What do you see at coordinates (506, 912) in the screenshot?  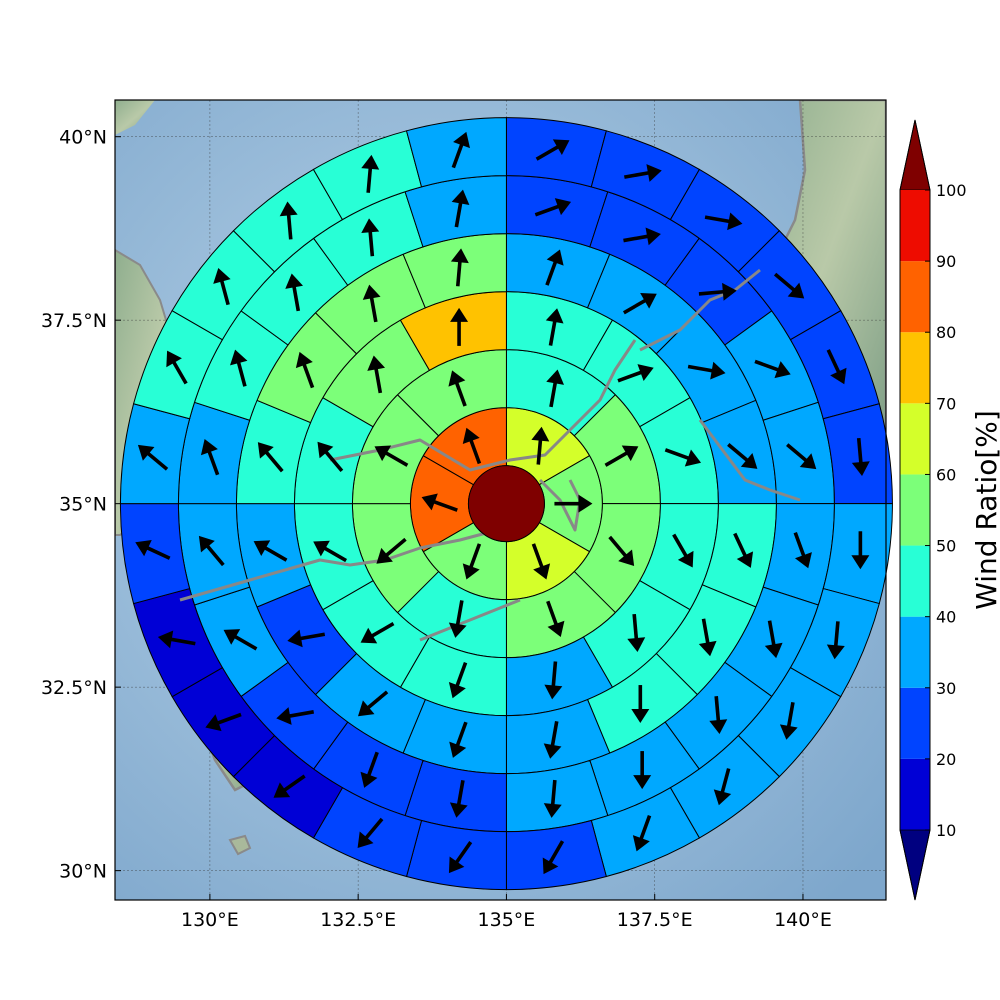 I see `x-axis-ticks: 130°E 132.5°E 135°E 137.5°E 140°E` at bounding box center [506, 912].